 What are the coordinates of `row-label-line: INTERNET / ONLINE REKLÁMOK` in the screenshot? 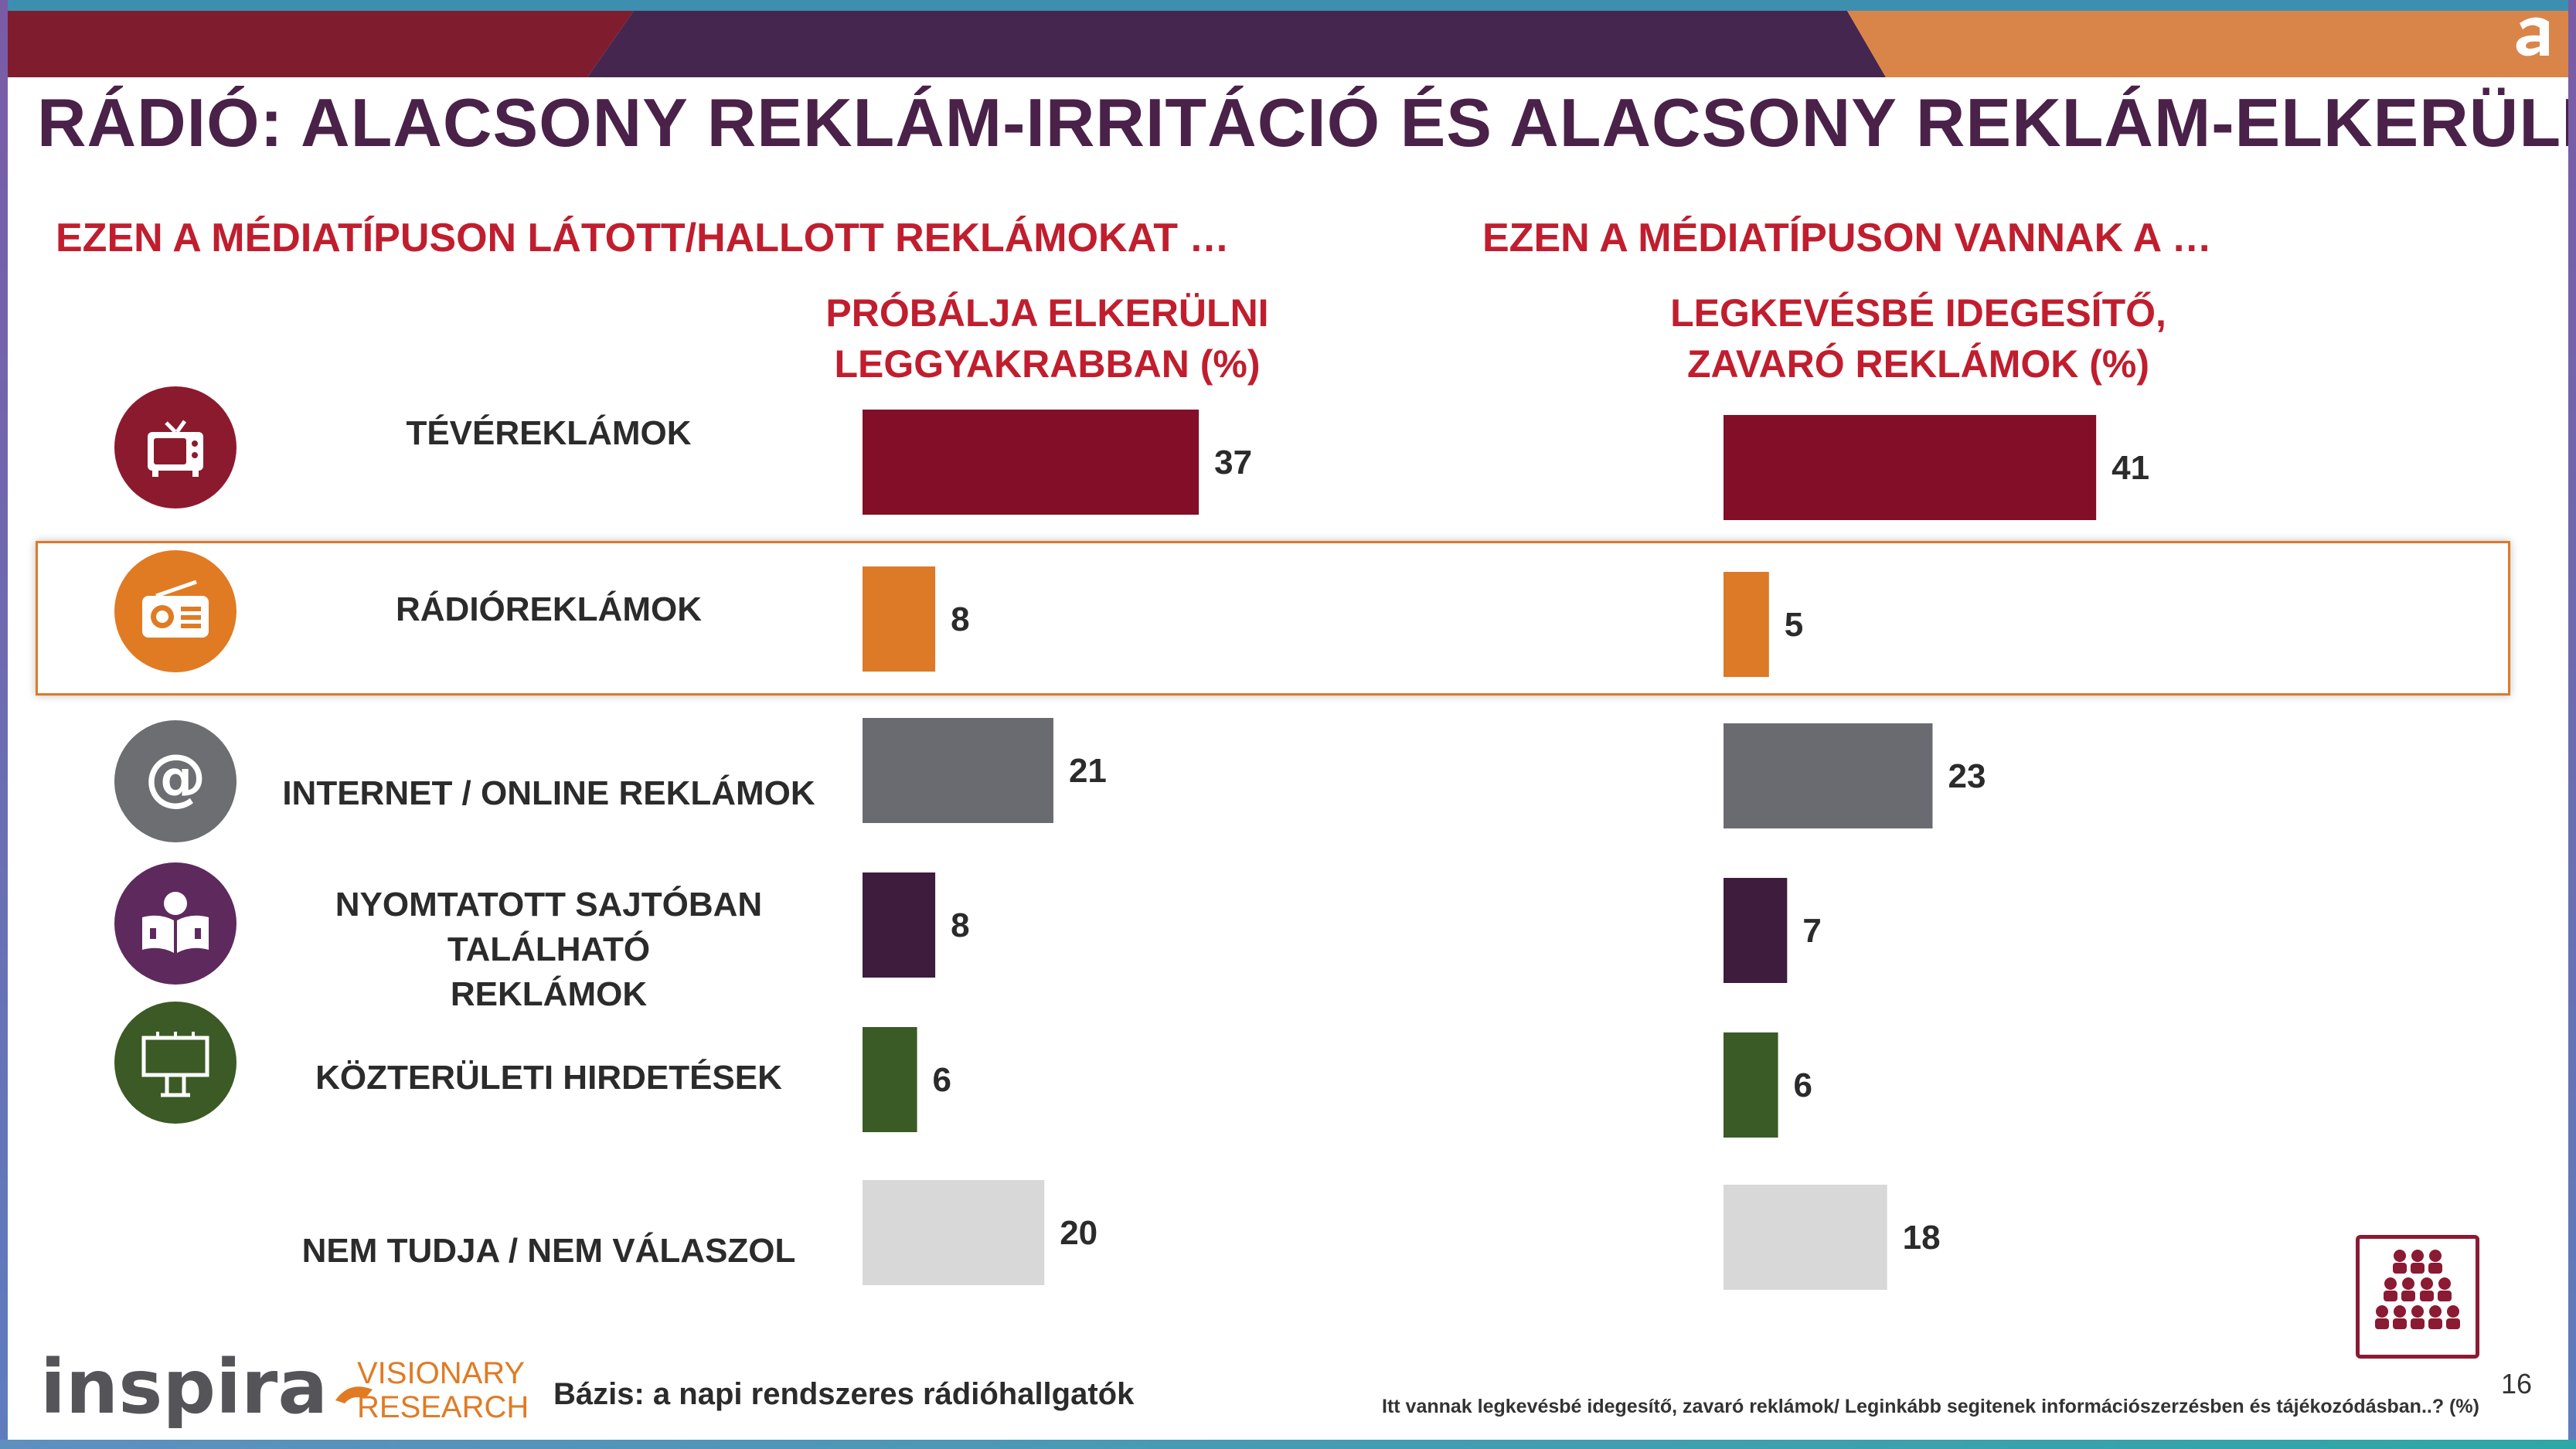 It's located at (548, 793).